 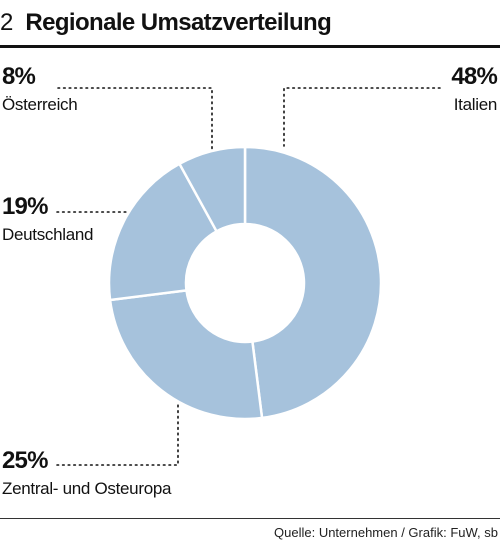 I want to click on slice-italien, so click(x=313, y=282).